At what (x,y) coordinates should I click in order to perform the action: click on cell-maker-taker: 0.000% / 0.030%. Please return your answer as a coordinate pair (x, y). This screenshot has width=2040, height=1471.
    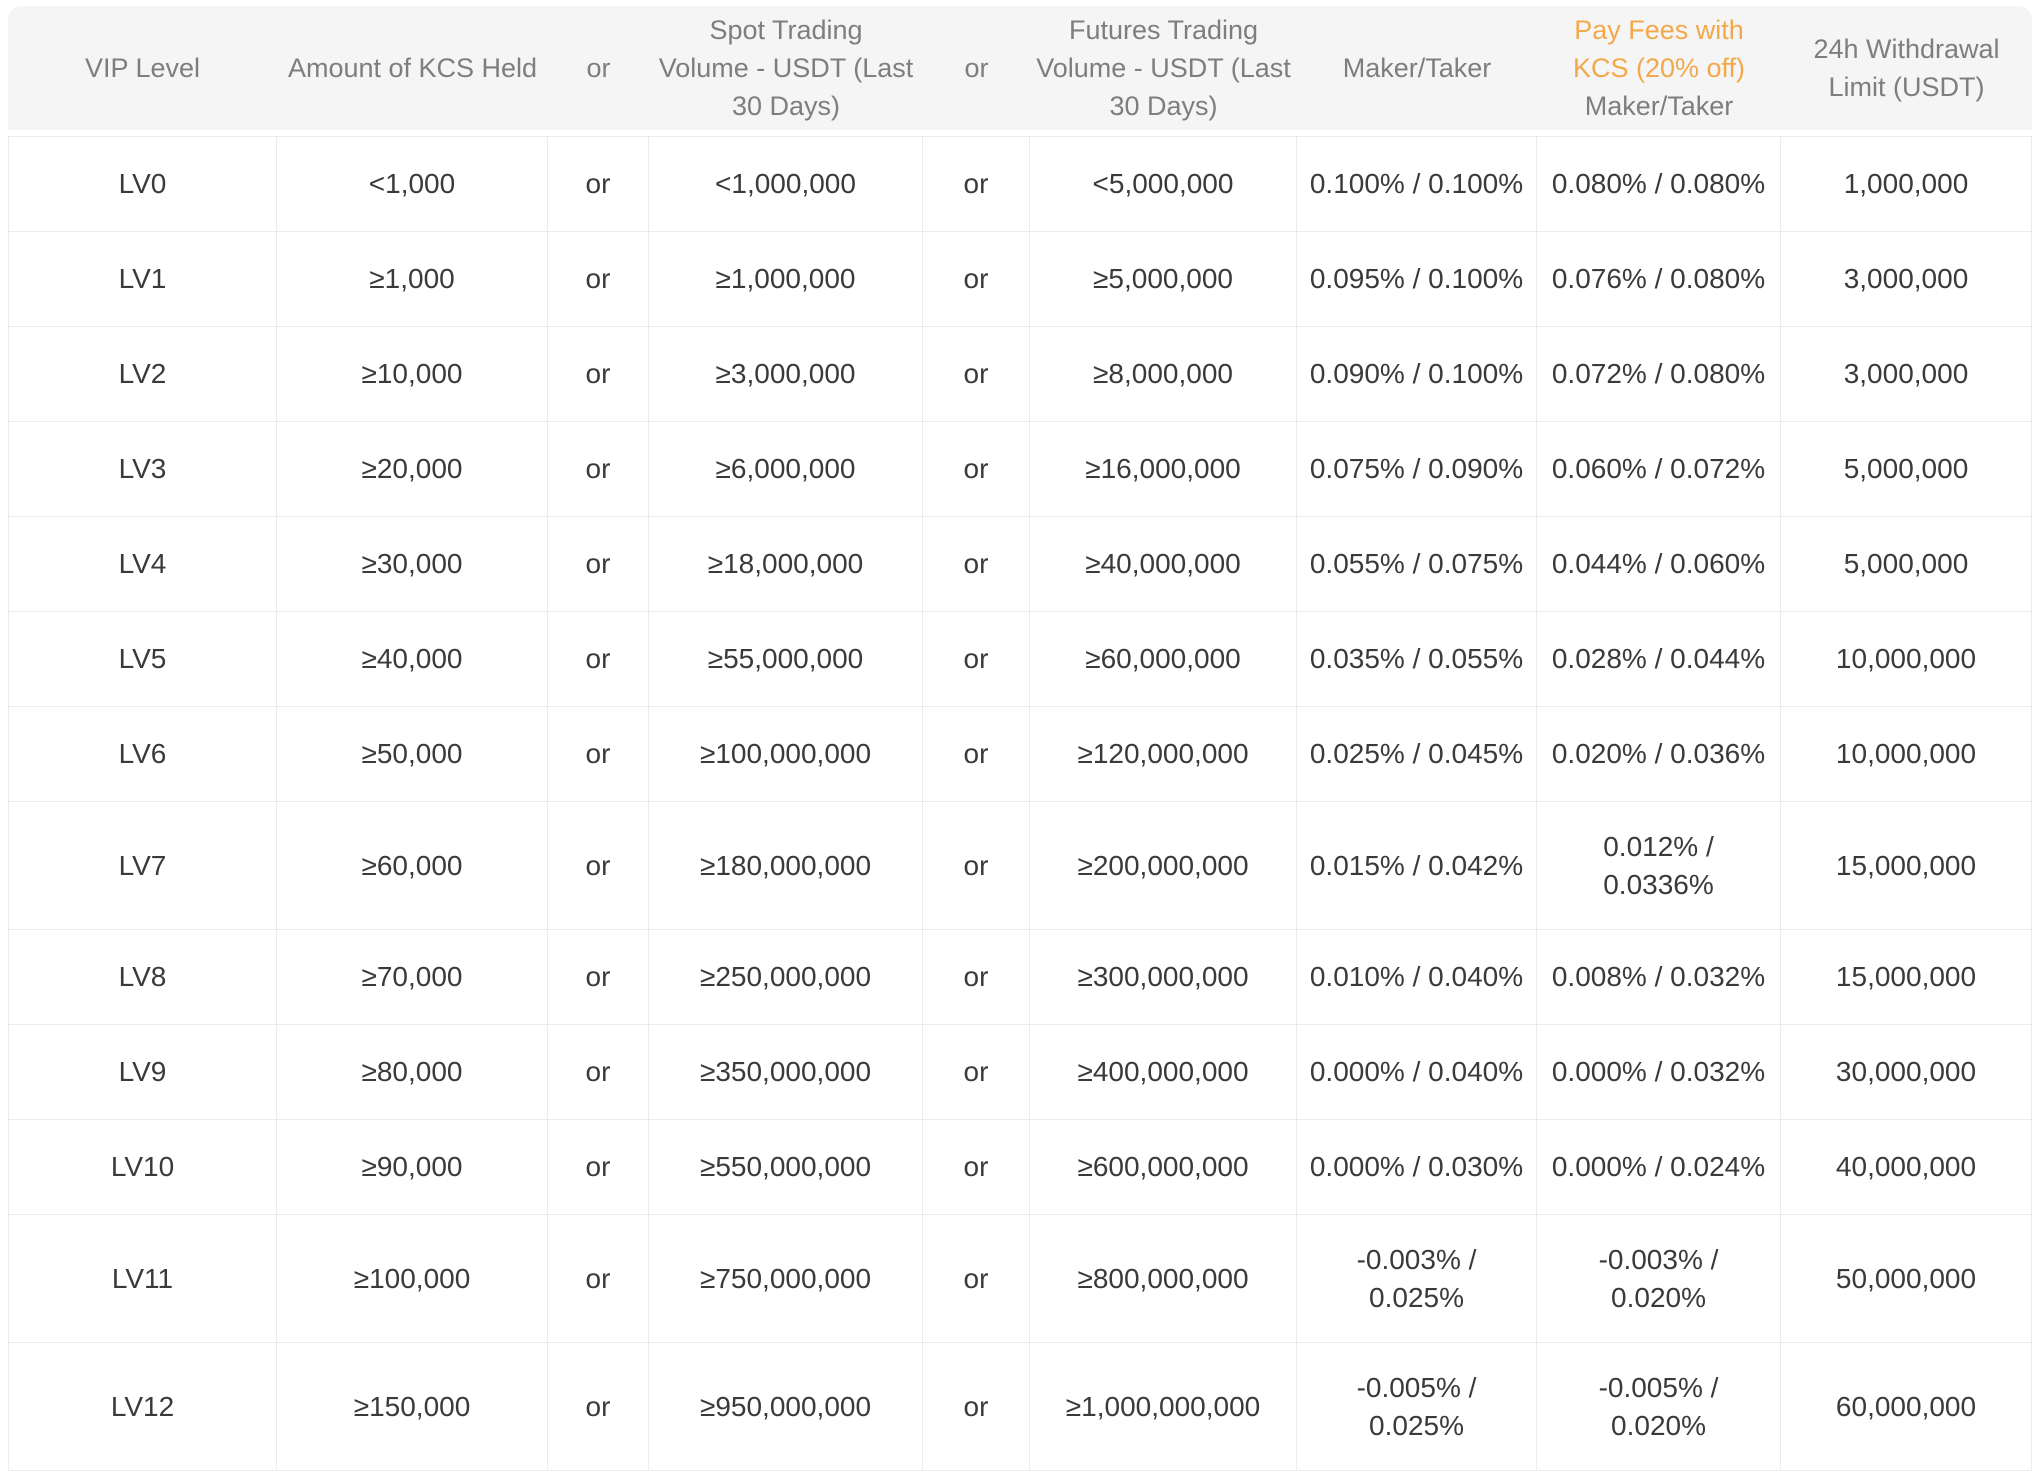
    Looking at the image, I should click on (1417, 1167).